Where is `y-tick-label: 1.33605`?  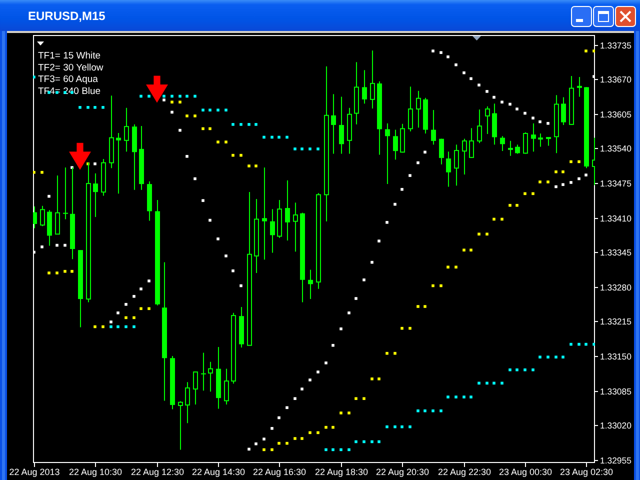
y-tick-label: 1.33605 is located at coordinates (616, 115).